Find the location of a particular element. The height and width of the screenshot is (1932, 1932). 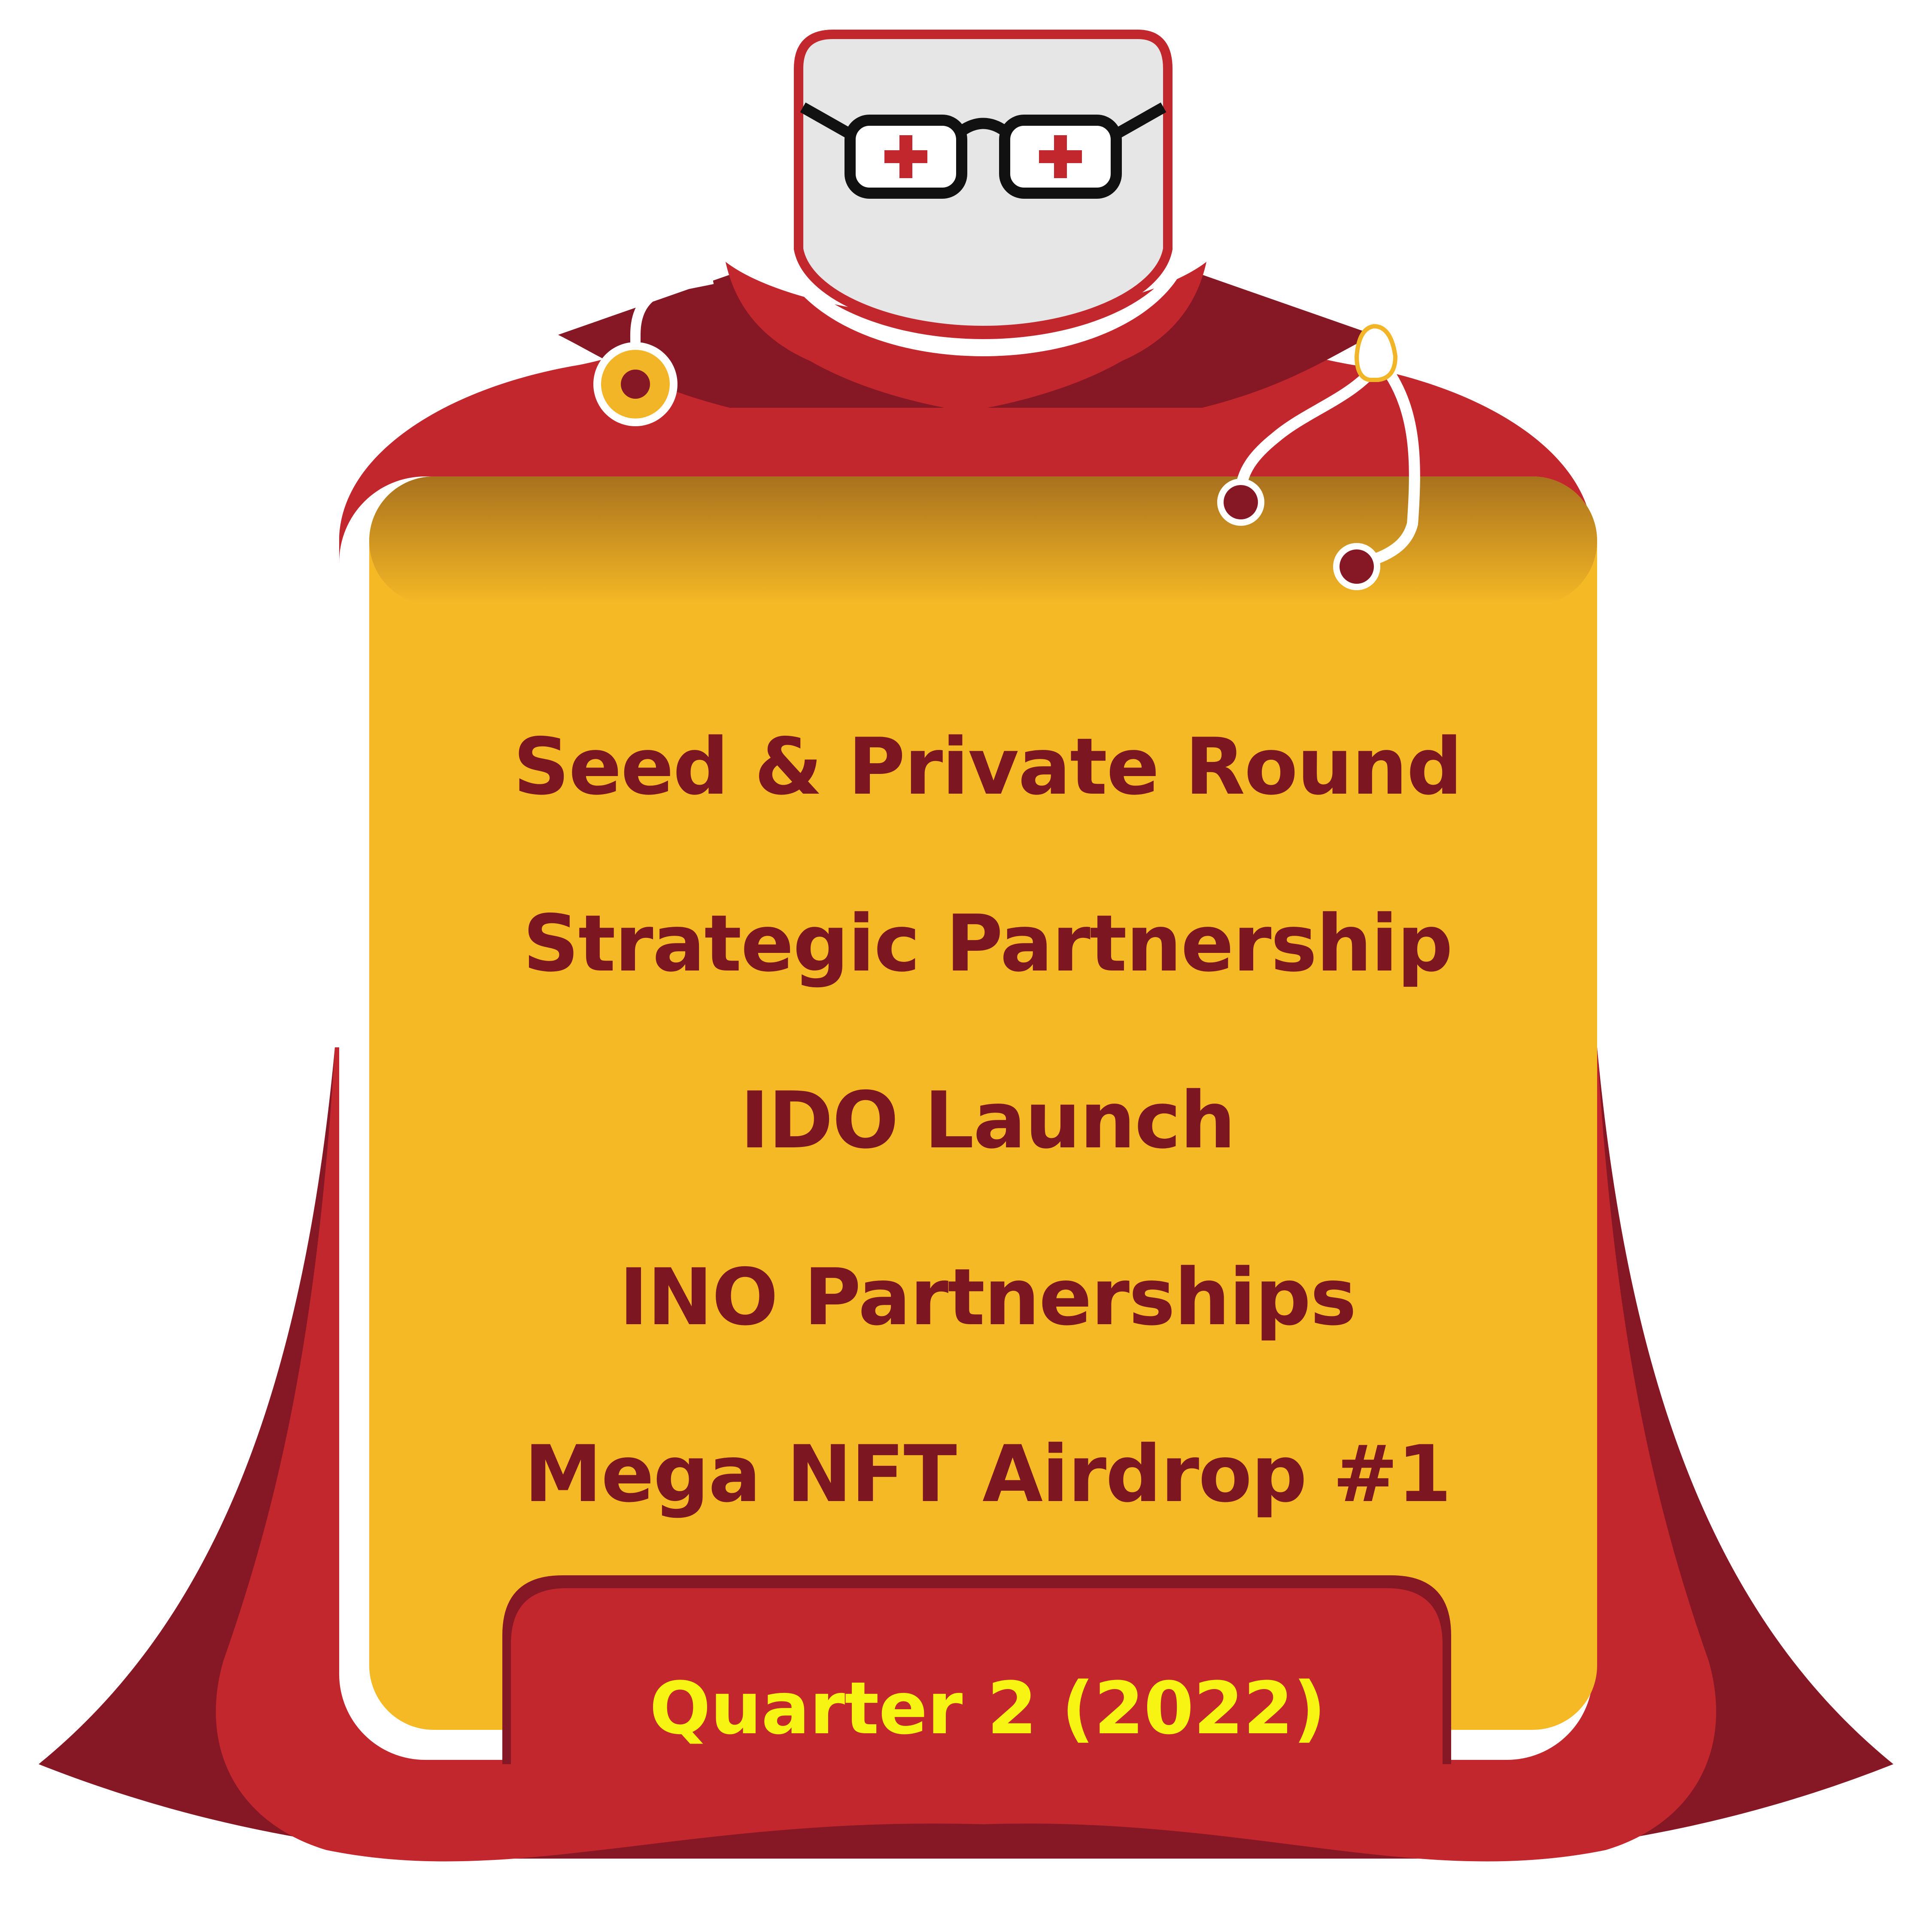

medical-cross-icon is located at coordinates (983, 156).